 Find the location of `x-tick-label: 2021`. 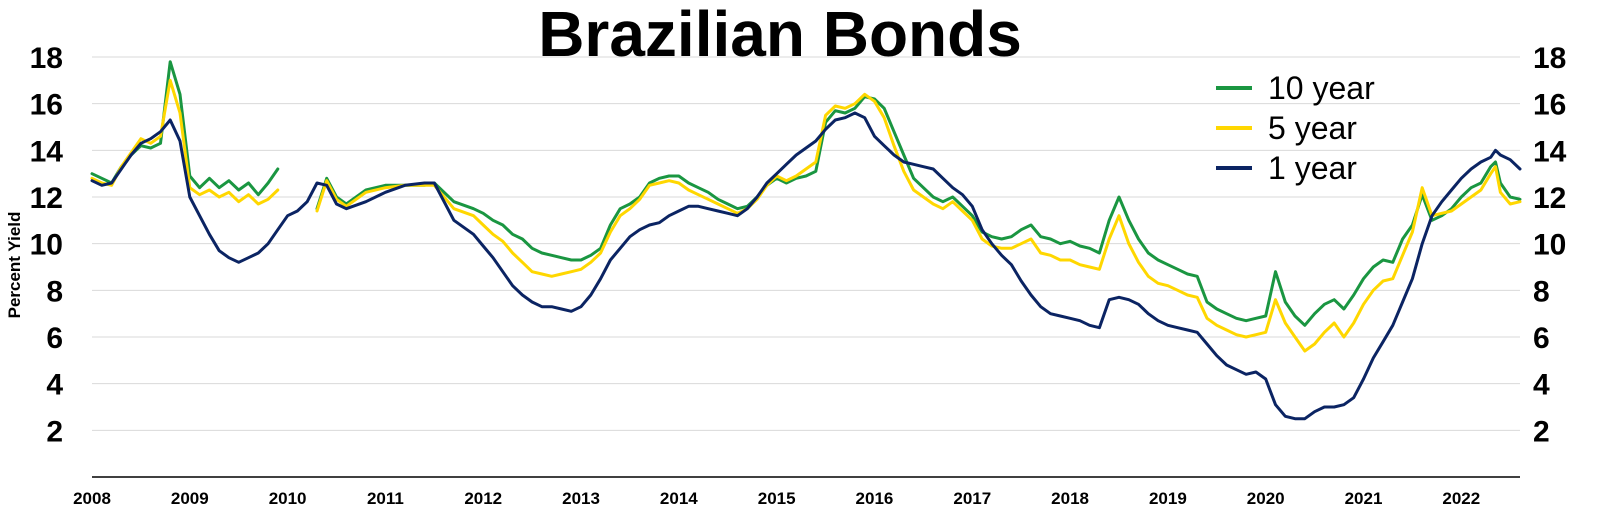

x-tick-label: 2021 is located at coordinates (1364, 498).